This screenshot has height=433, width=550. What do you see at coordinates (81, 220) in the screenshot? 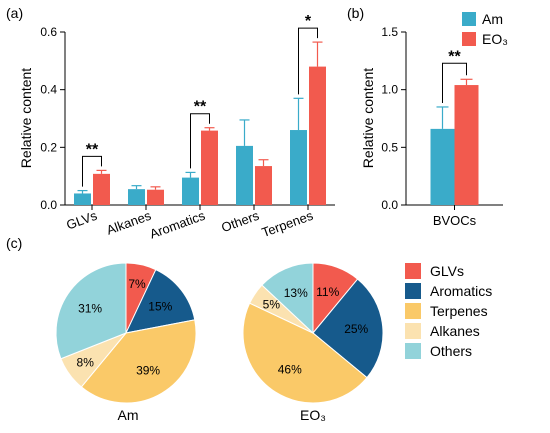
I see `x-tick-label: GLVs` at bounding box center [81, 220].